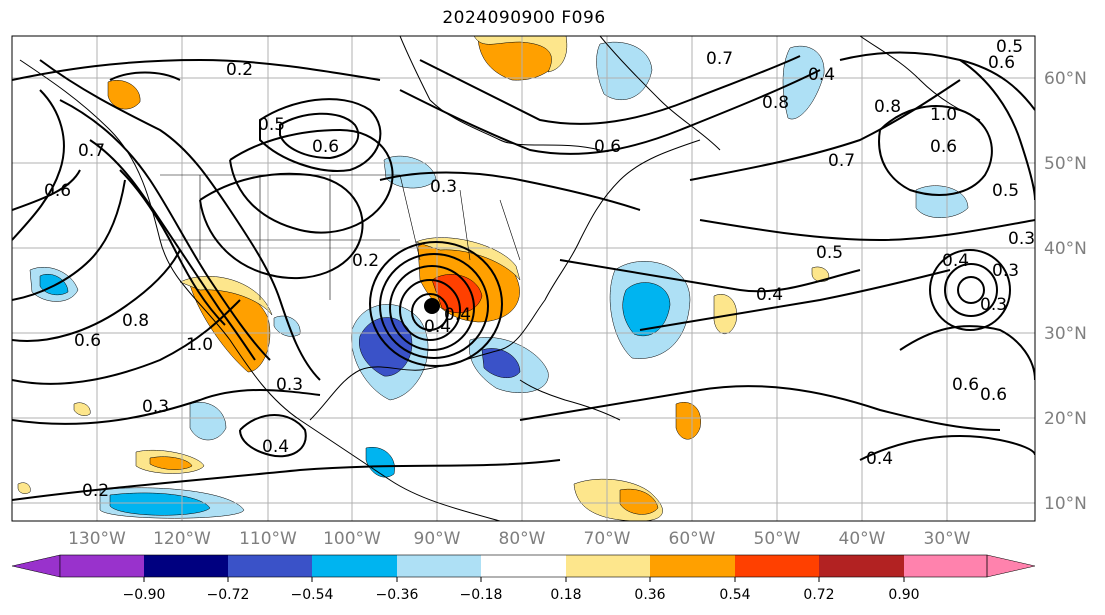 The width and height of the screenshot is (1105, 615). What do you see at coordinates (82, 409) in the screenshot?
I see `shade-positive-small3` at bounding box center [82, 409].